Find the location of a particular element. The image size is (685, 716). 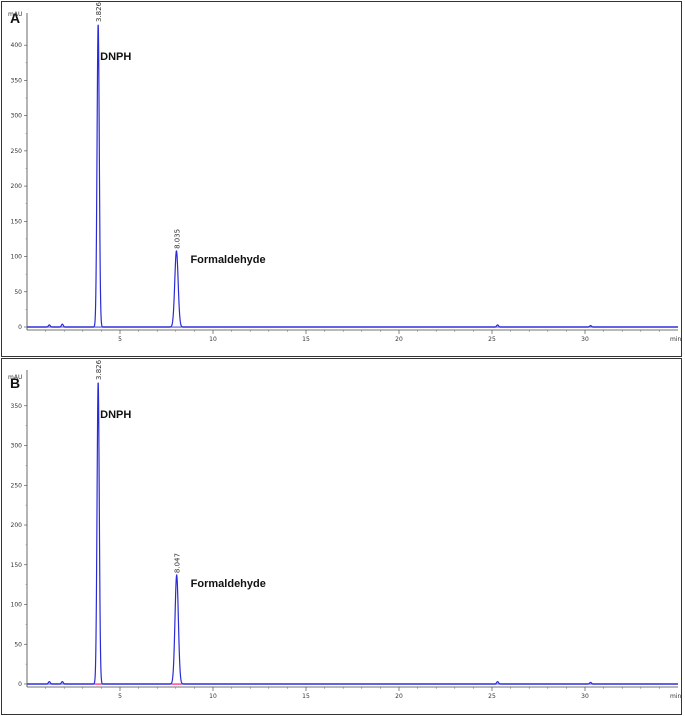

panel-b-x-tick-label: 20 is located at coordinates (399, 696).